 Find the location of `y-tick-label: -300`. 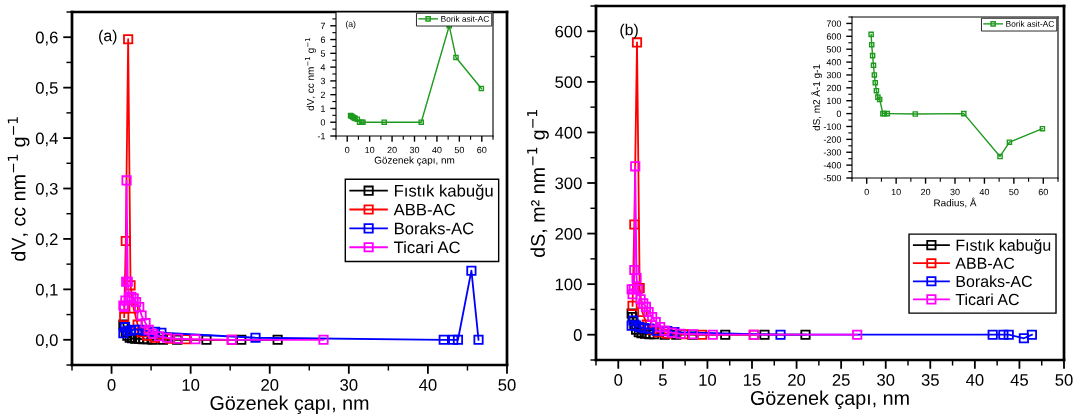

y-tick-label: -300 is located at coordinates (832, 152).